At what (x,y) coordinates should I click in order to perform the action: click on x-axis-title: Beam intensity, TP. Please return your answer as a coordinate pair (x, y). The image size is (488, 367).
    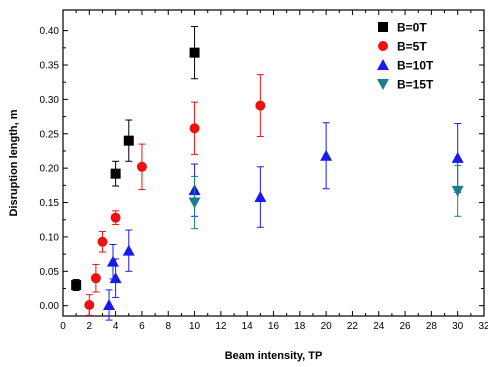
    Looking at the image, I should click on (274, 356).